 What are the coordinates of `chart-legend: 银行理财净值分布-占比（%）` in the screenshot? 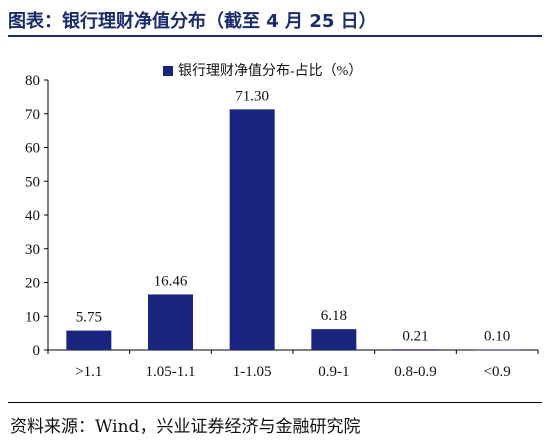 It's located at (262, 71).